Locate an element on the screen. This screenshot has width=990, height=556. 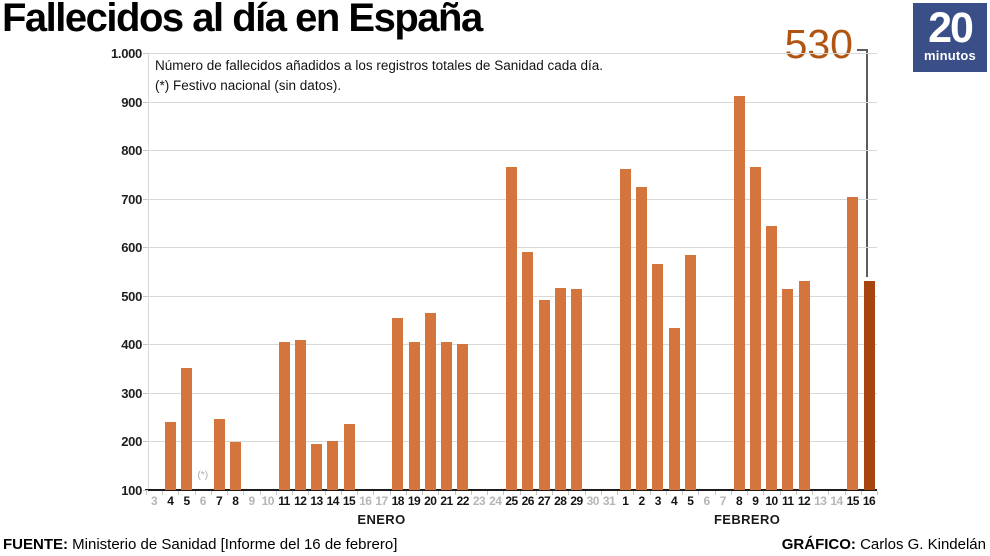
y-tick-label-300: 300 is located at coordinates (131, 393).